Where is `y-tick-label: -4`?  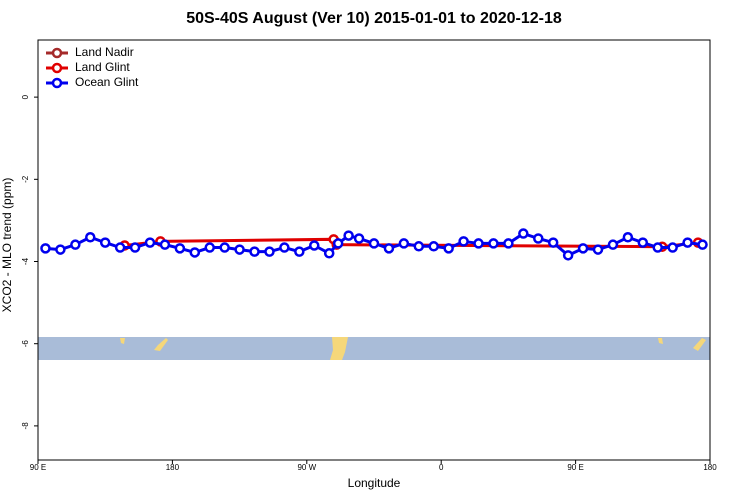
y-tick-label: -4 is located at coordinates (25, 261).